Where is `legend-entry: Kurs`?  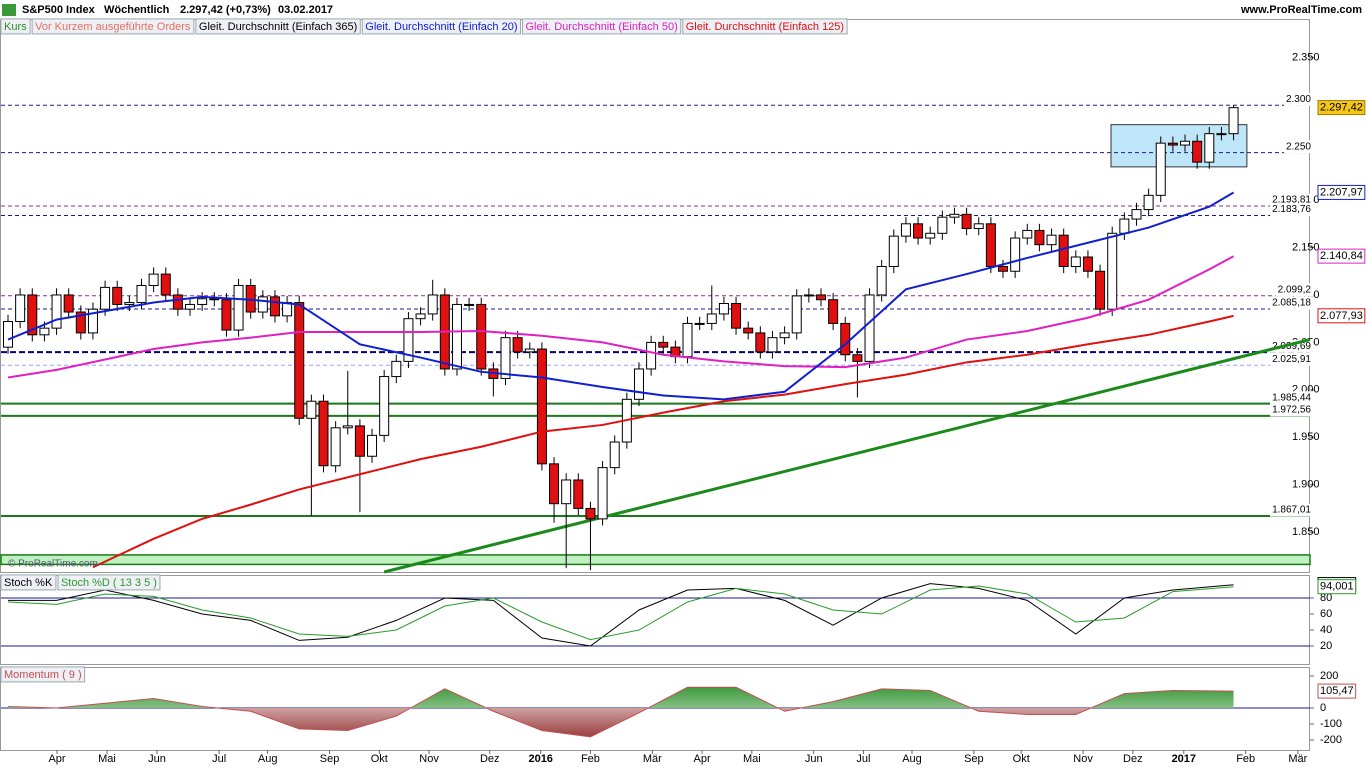
legend-entry: Kurs is located at coordinates (15, 27).